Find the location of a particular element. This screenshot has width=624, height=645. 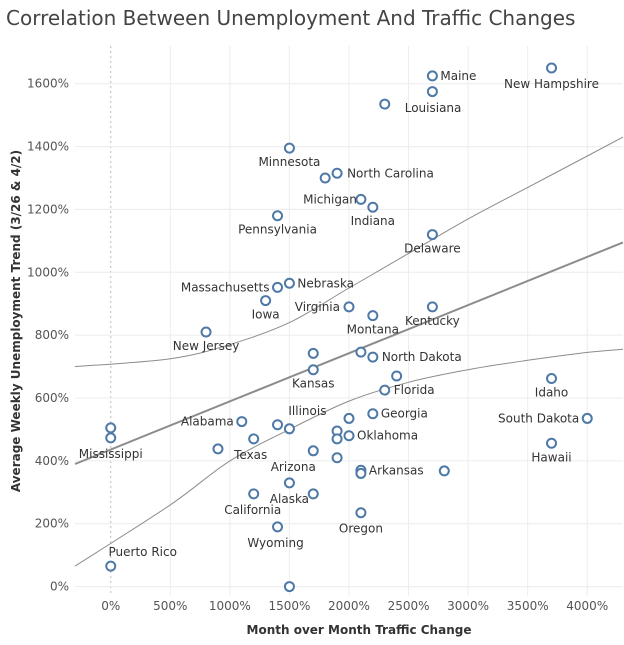

x-tick-label: 2000% is located at coordinates (349, 606).